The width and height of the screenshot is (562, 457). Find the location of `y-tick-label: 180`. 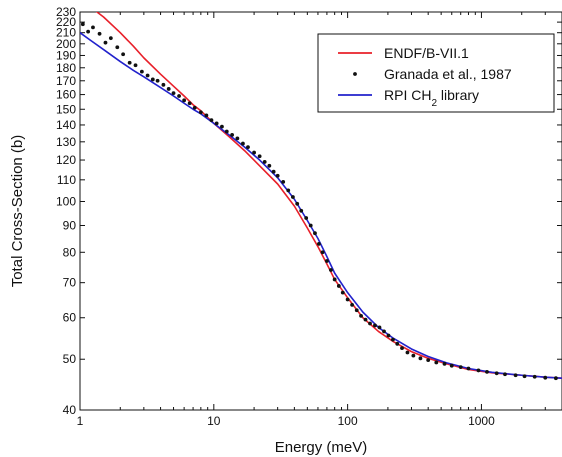

y-tick-label: 180 is located at coordinates (66, 68).